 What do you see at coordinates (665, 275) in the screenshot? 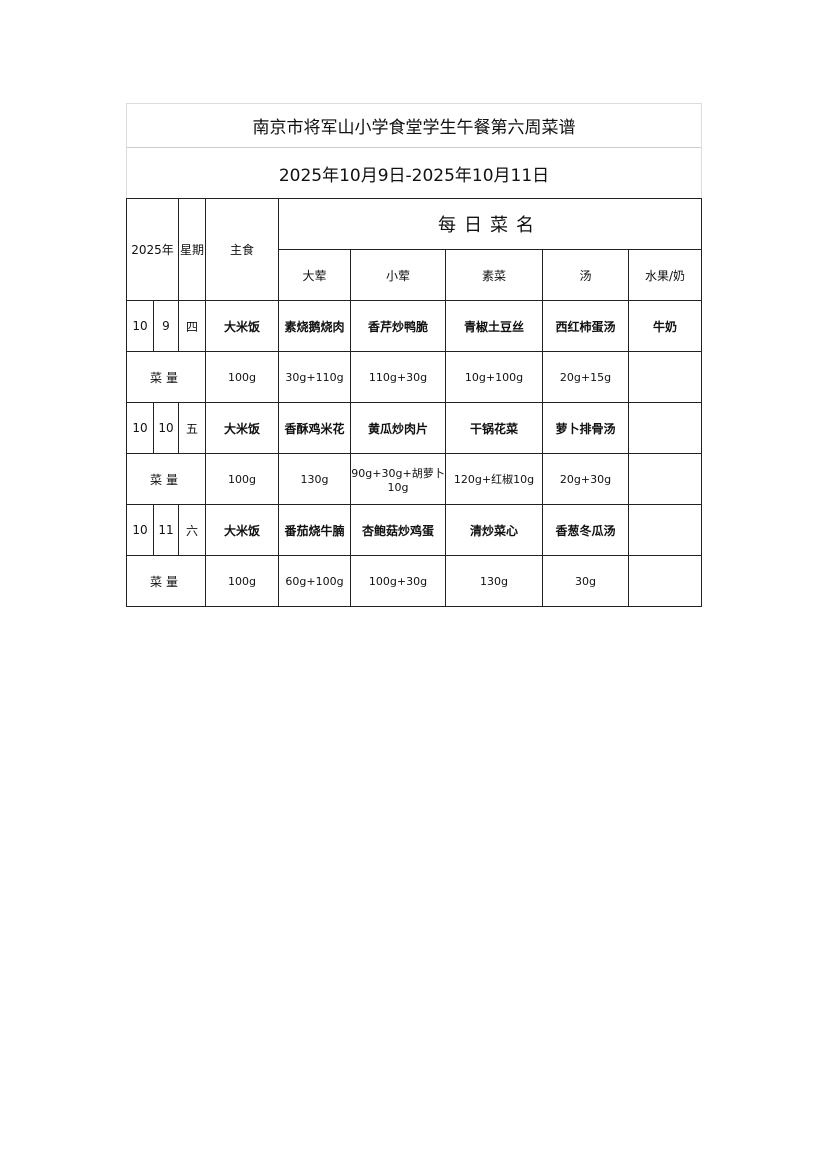
I see `header-fruit: 水果/奶` at bounding box center [665, 275].